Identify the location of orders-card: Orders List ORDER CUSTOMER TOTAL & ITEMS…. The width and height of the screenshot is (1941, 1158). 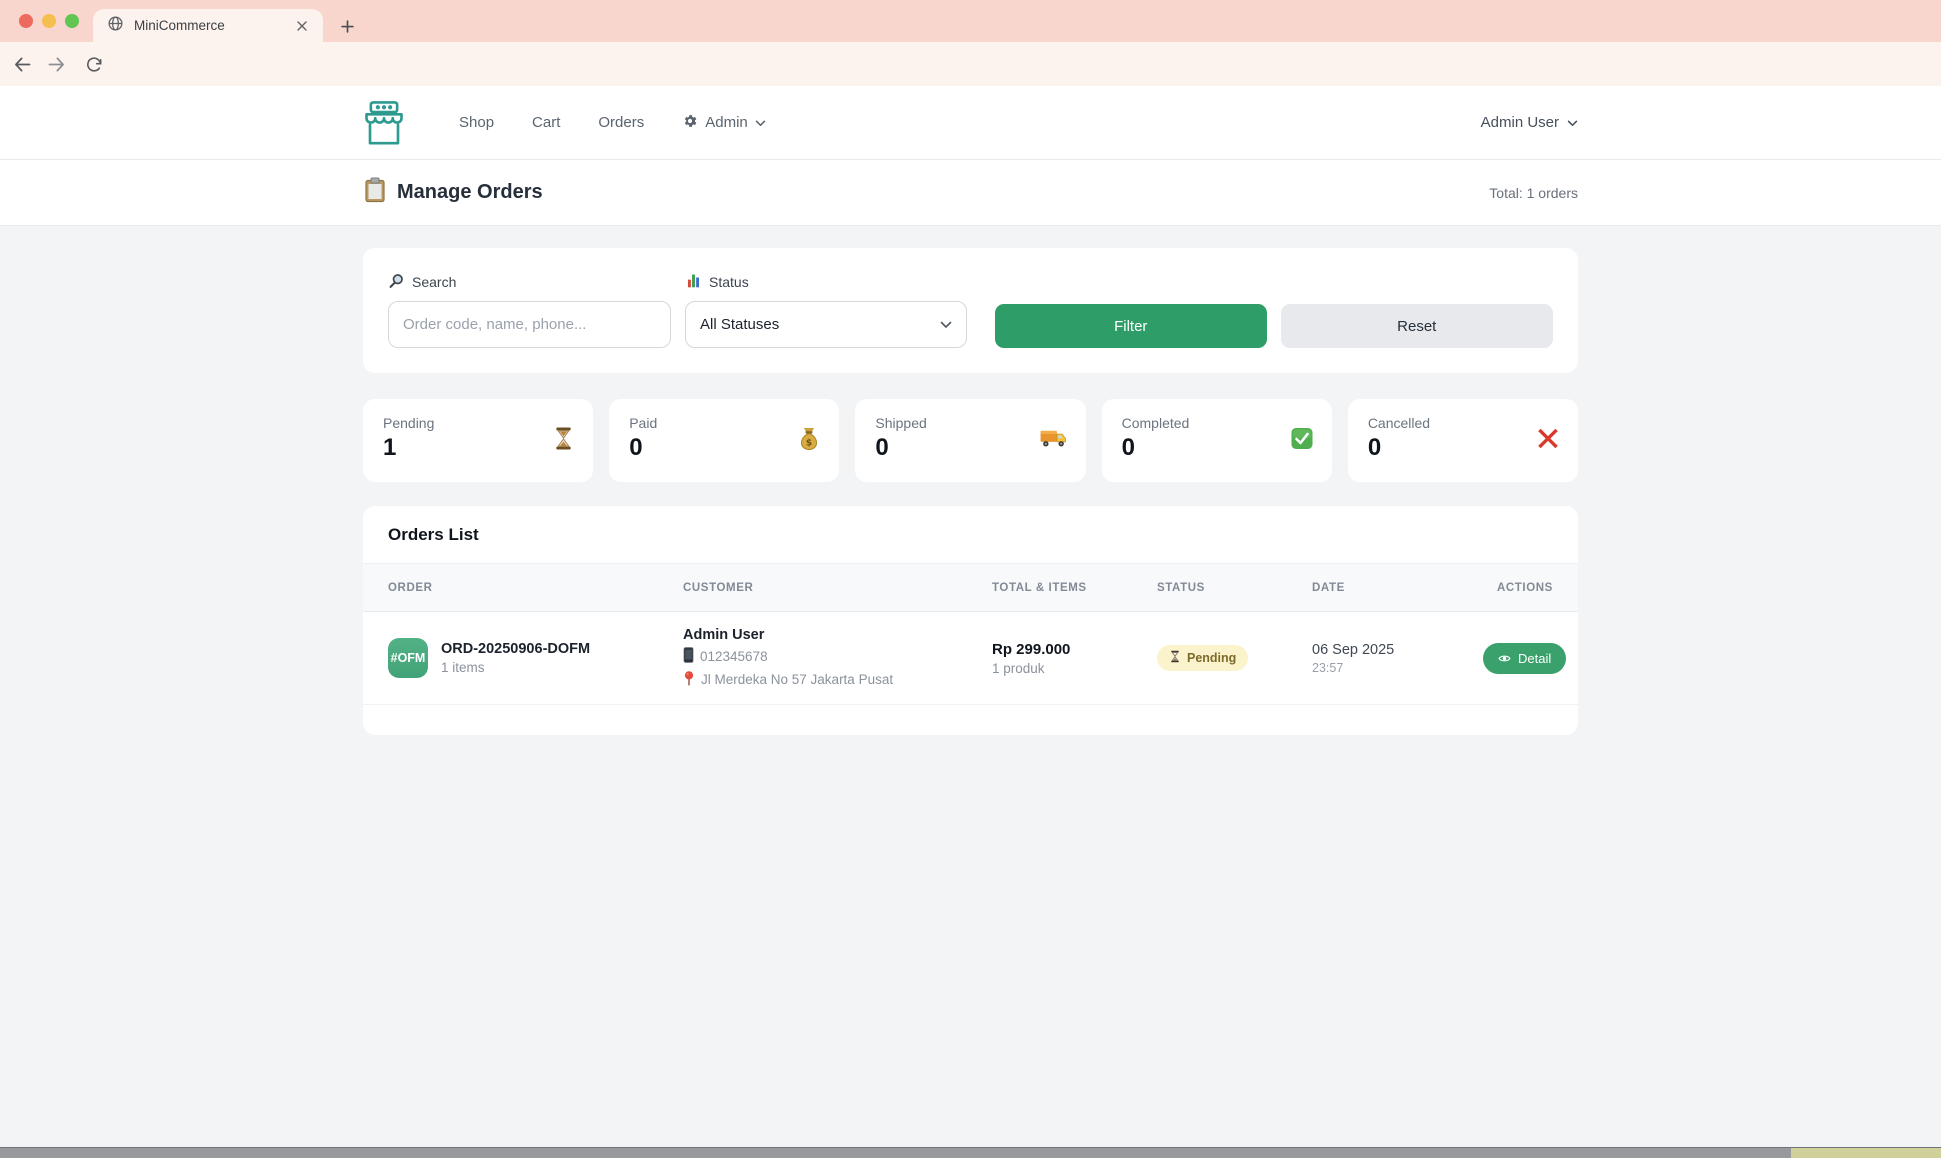
(970, 620).